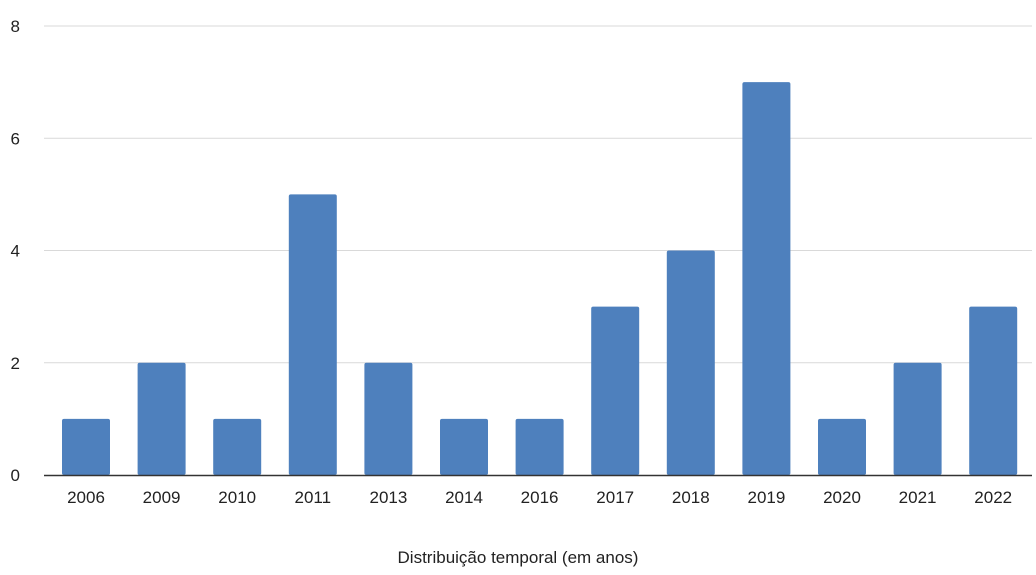 The width and height of the screenshot is (1036, 575). I want to click on y-tick-label: 6, so click(15, 138).